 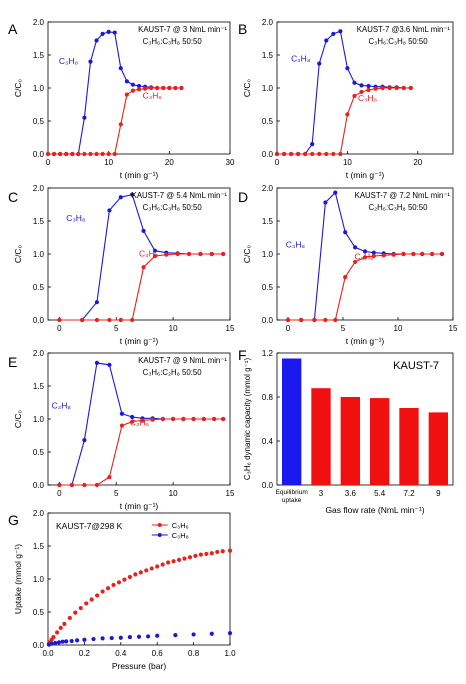 I want to click on x-tick-label: 5.4, so click(x=380, y=493).